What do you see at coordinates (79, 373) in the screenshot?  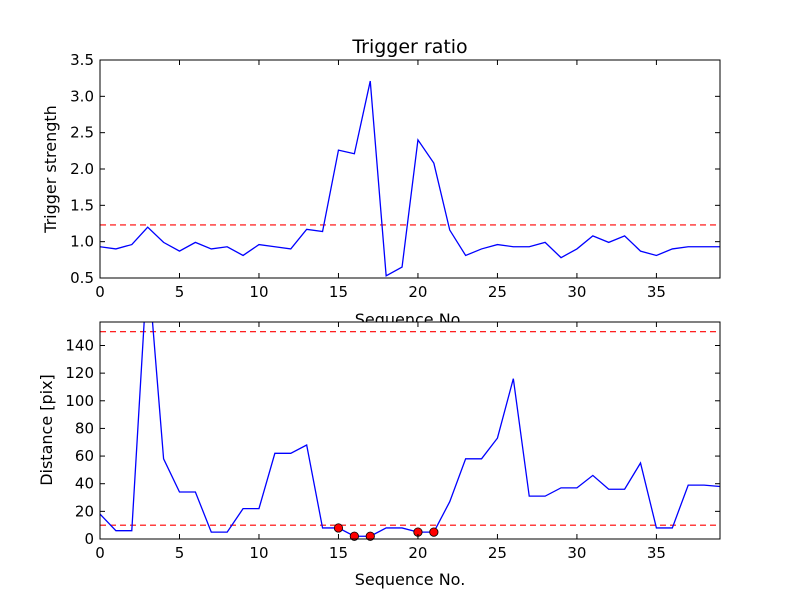 I see `y-tick-label: 120` at bounding box center [79, 373].